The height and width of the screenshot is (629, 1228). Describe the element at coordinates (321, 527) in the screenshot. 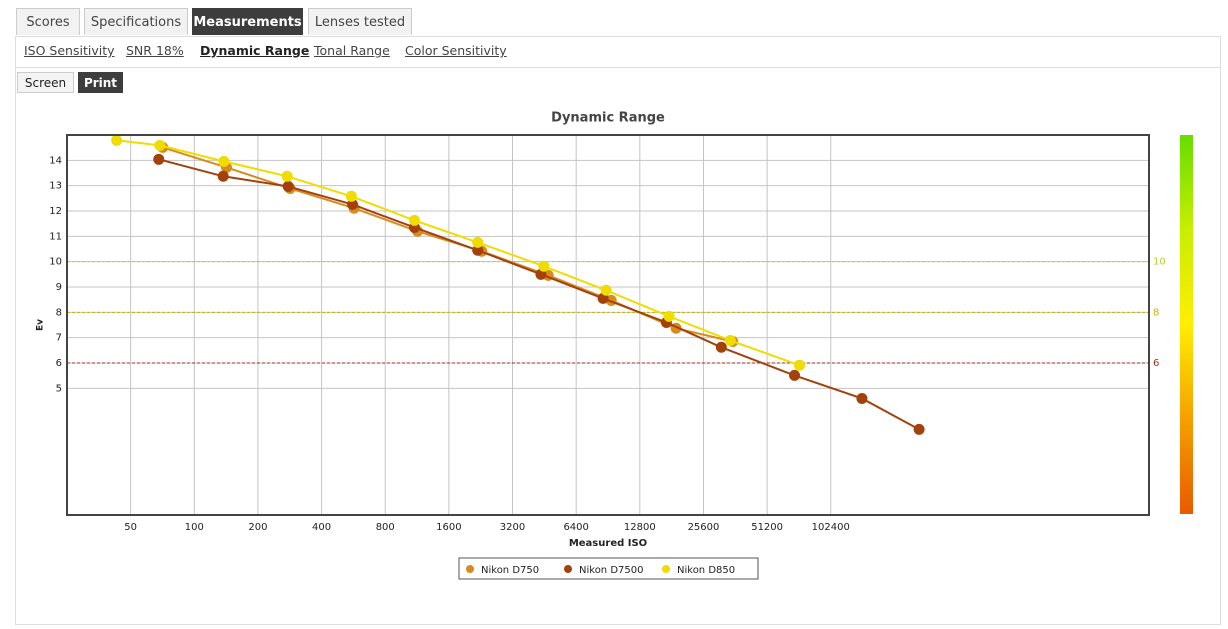

I see `x-tick-label: 400` at that location.